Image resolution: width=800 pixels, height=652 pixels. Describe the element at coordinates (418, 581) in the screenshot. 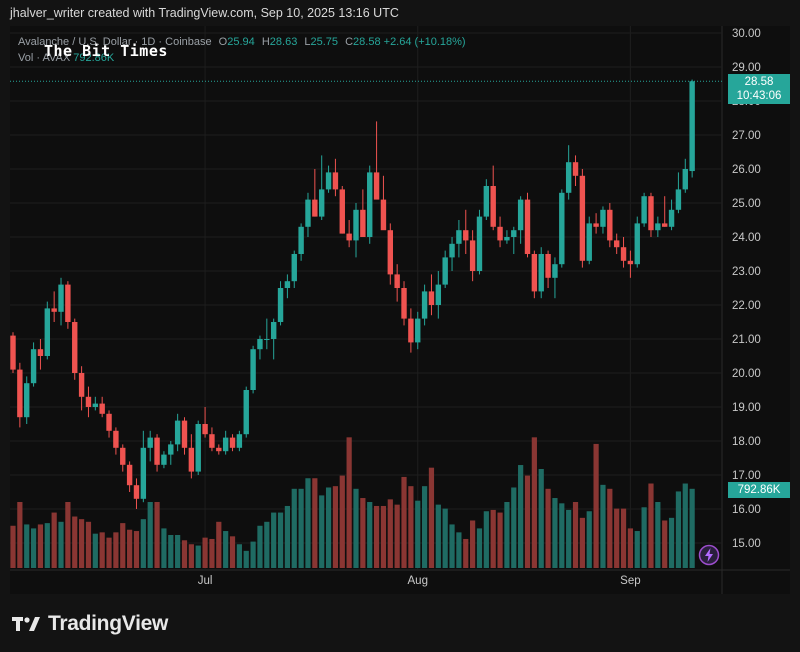

I see `x-tick-label: Aug` at that location.